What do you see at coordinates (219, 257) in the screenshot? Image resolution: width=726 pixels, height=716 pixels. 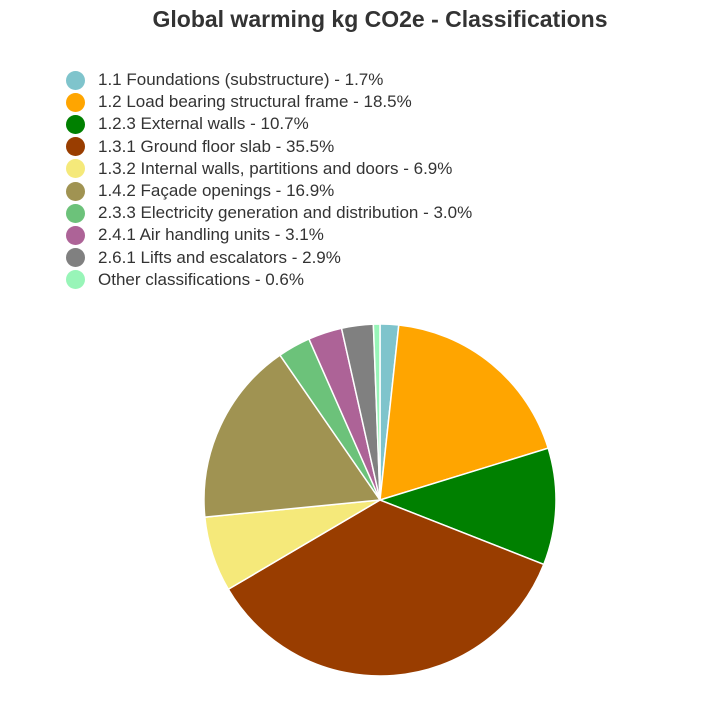 I see `legend-label: 2.6.1 Lifts and escalators - 2.9%` at bounding box center [219, 257].